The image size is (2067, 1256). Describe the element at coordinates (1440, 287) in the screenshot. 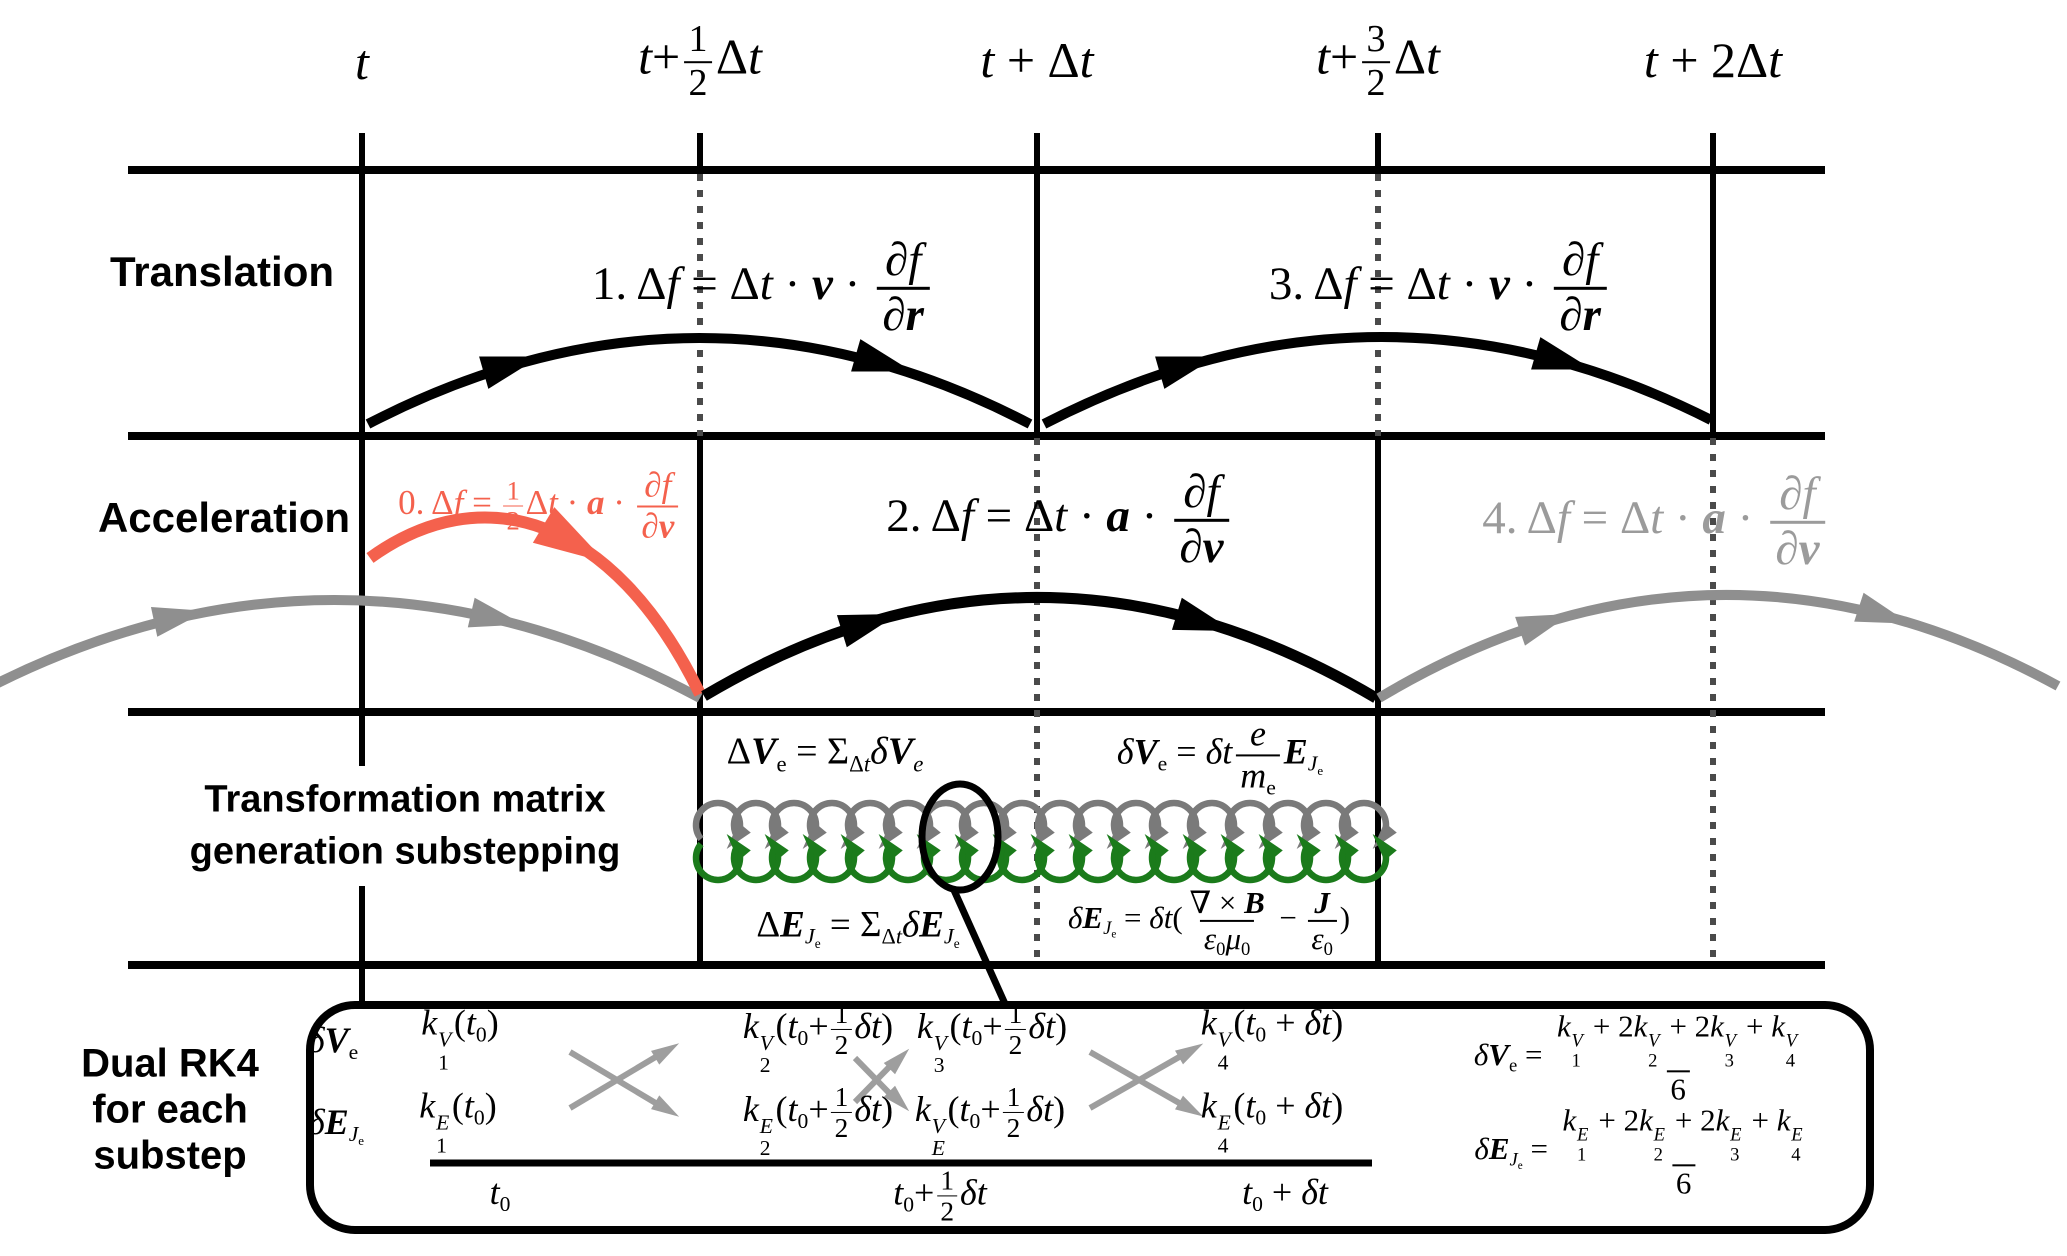

I see `formula-translation-step3: 3. Δf = Δt · v · ∂f ∂r` at that location.